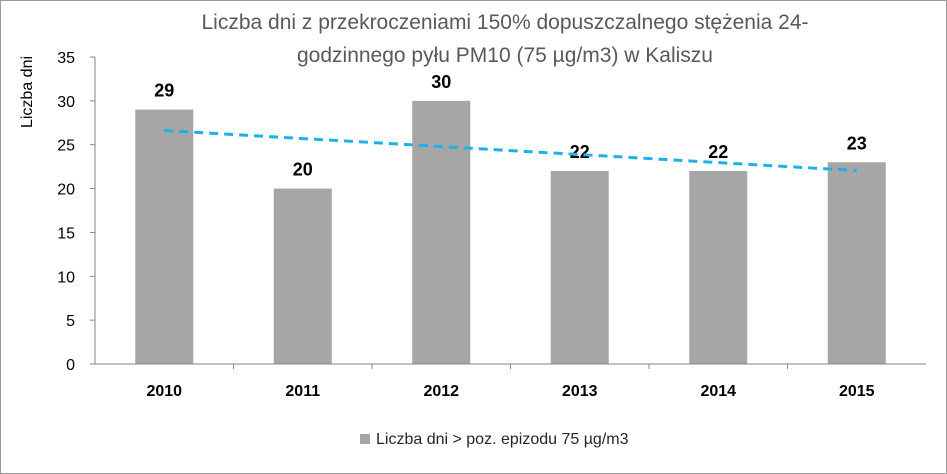 This screenshot has width=947, height=474. Describe the element at coordinates (66, 146) in the screenshot. I see `y-tick-label: 25` at that location.